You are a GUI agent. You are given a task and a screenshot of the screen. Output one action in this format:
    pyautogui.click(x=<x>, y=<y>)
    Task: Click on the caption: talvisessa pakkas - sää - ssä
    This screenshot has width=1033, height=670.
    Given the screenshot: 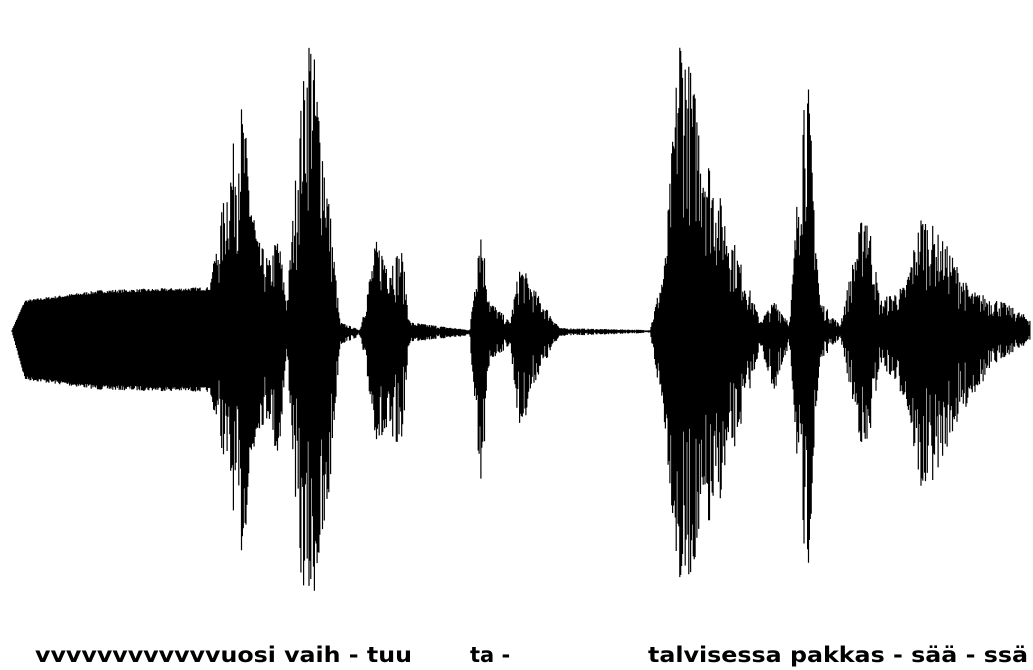 What is the action you would take?
    pyautogui.click(x=838, y=655)
    